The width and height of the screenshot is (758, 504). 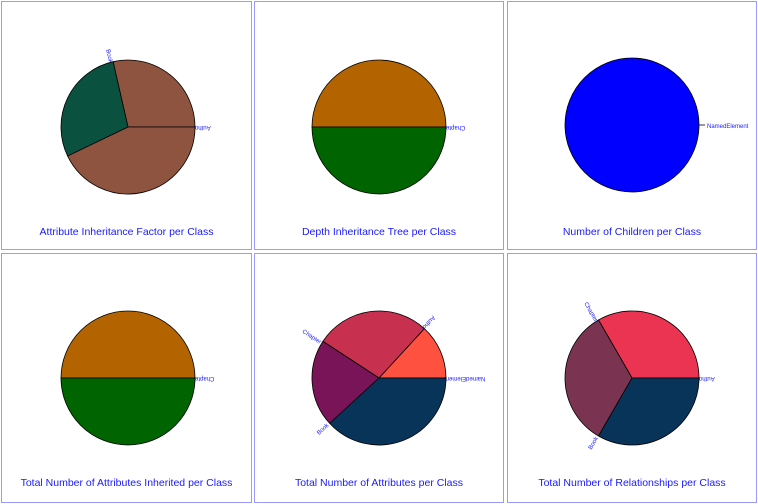 What do you see at coordinates (379, 232) in the screenshot?
I see `chart-title-2: Depth Inheritance Tree per Class` at bounding box center [379, 232].